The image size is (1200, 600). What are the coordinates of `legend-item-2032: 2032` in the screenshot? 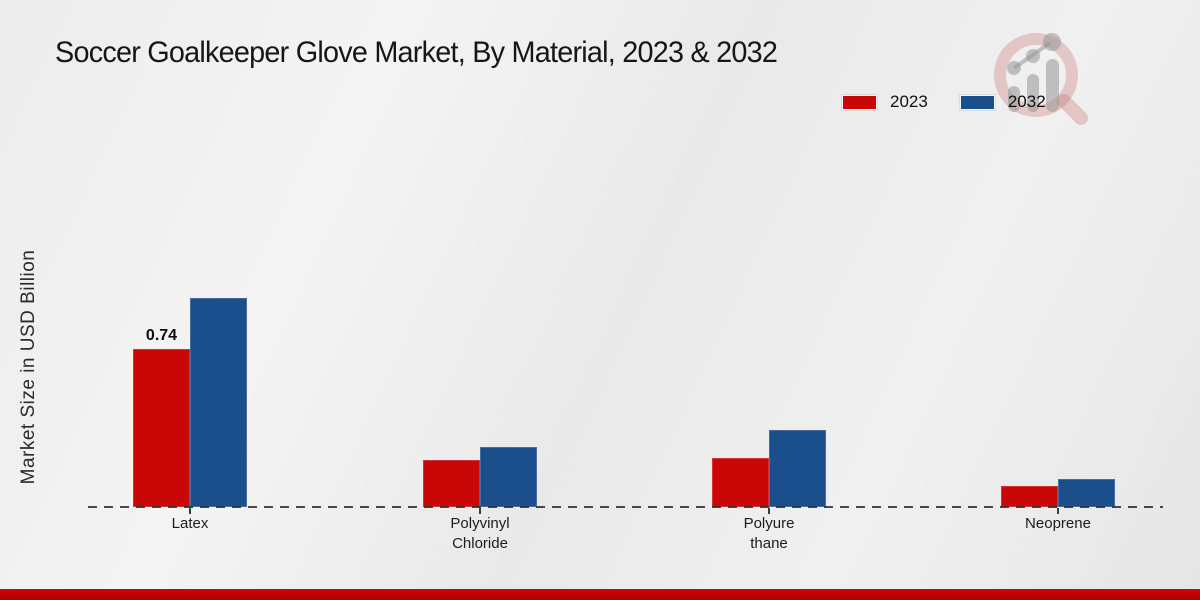 It's located at (1002, 102).